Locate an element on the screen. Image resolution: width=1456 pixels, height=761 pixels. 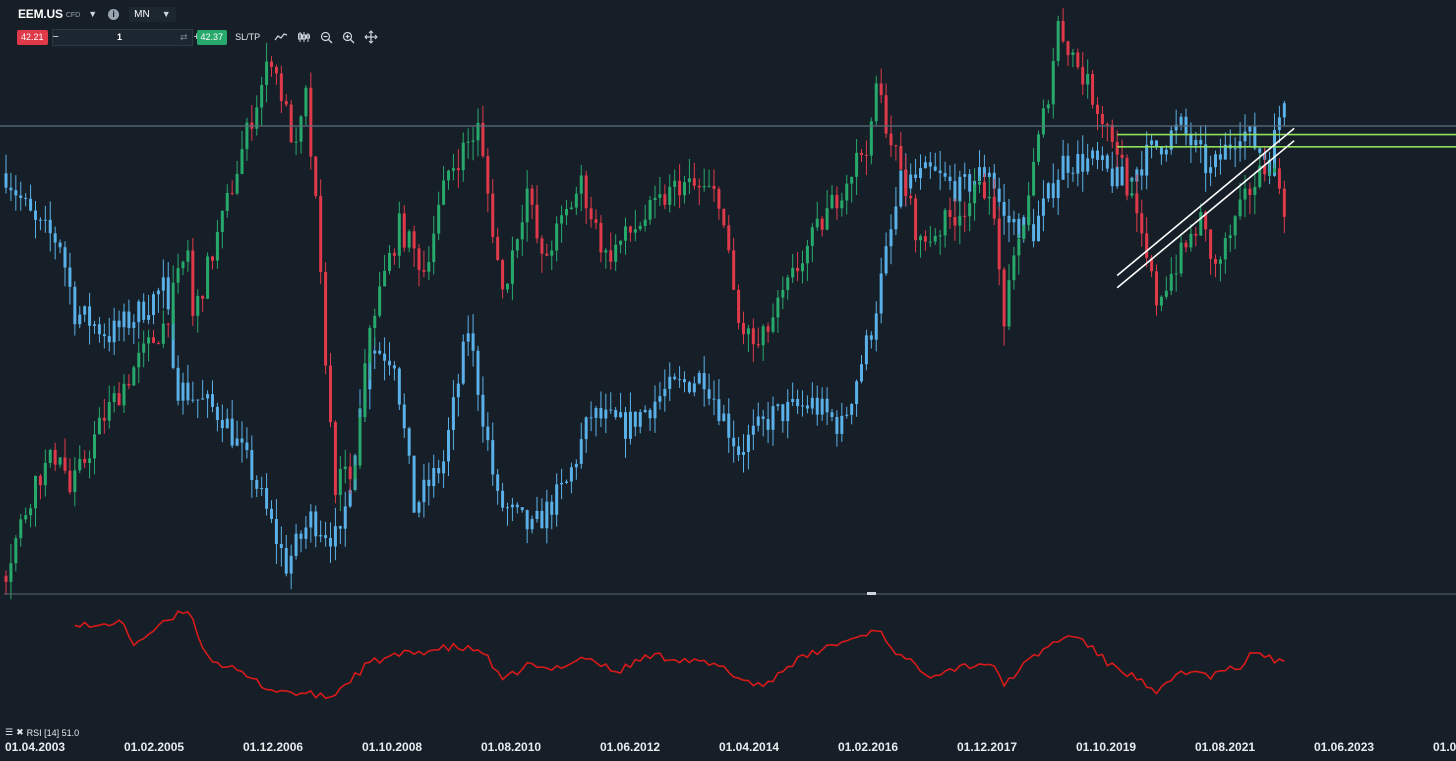
volume-input is located at coordinates (119, 37).